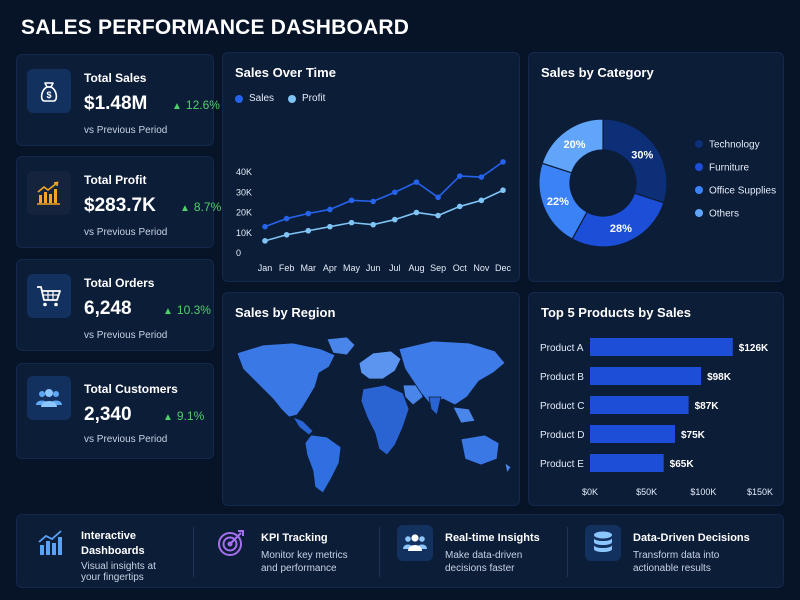  I want to click on x-tick-label: May, so click(352, 268).